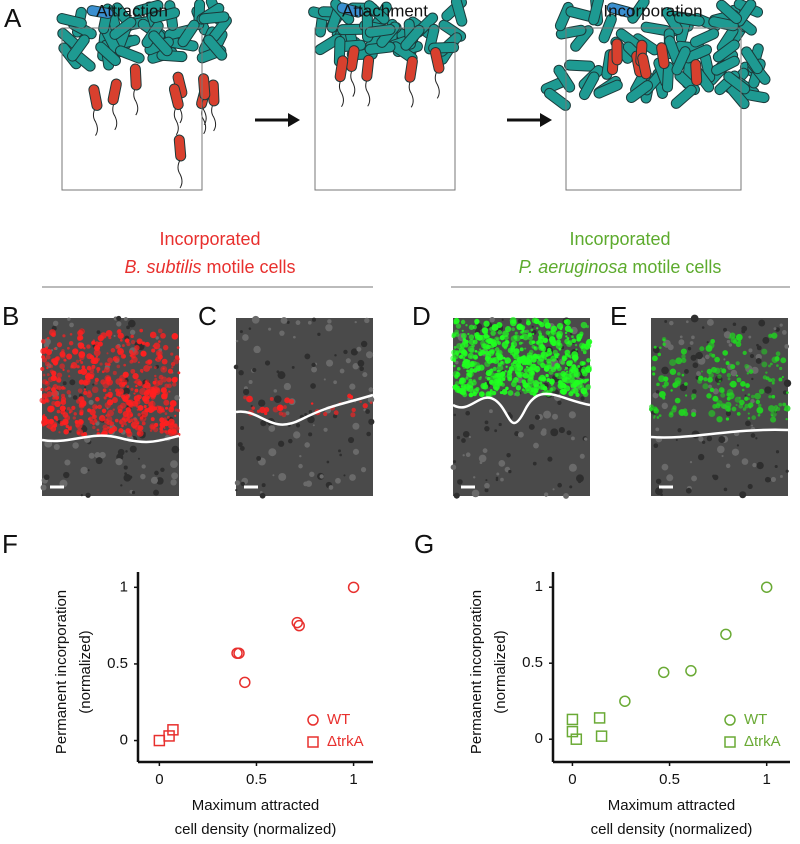 Image resolution: width=800 pixels, height=844 pixels. Describe the element at coordinates (573, 267) in the screenshot. I see `species: P. aeruginosa` at that location.